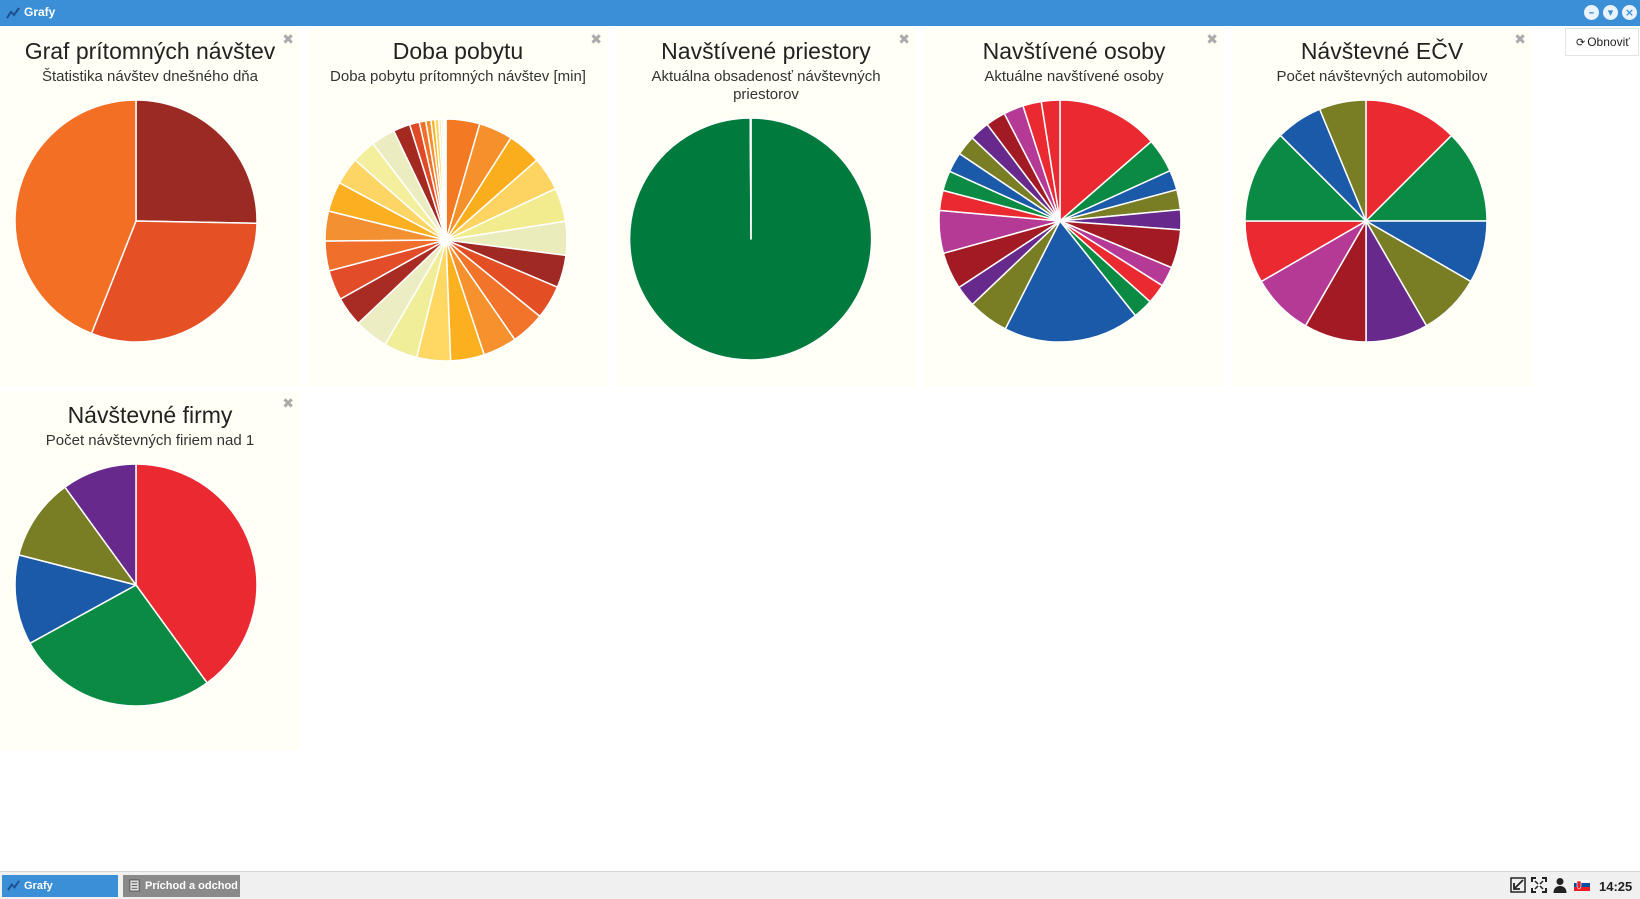  Describe the element at coordinates (1074, 51) in the screenshot. I see `panel-title: Navštívené osoby` at that location.